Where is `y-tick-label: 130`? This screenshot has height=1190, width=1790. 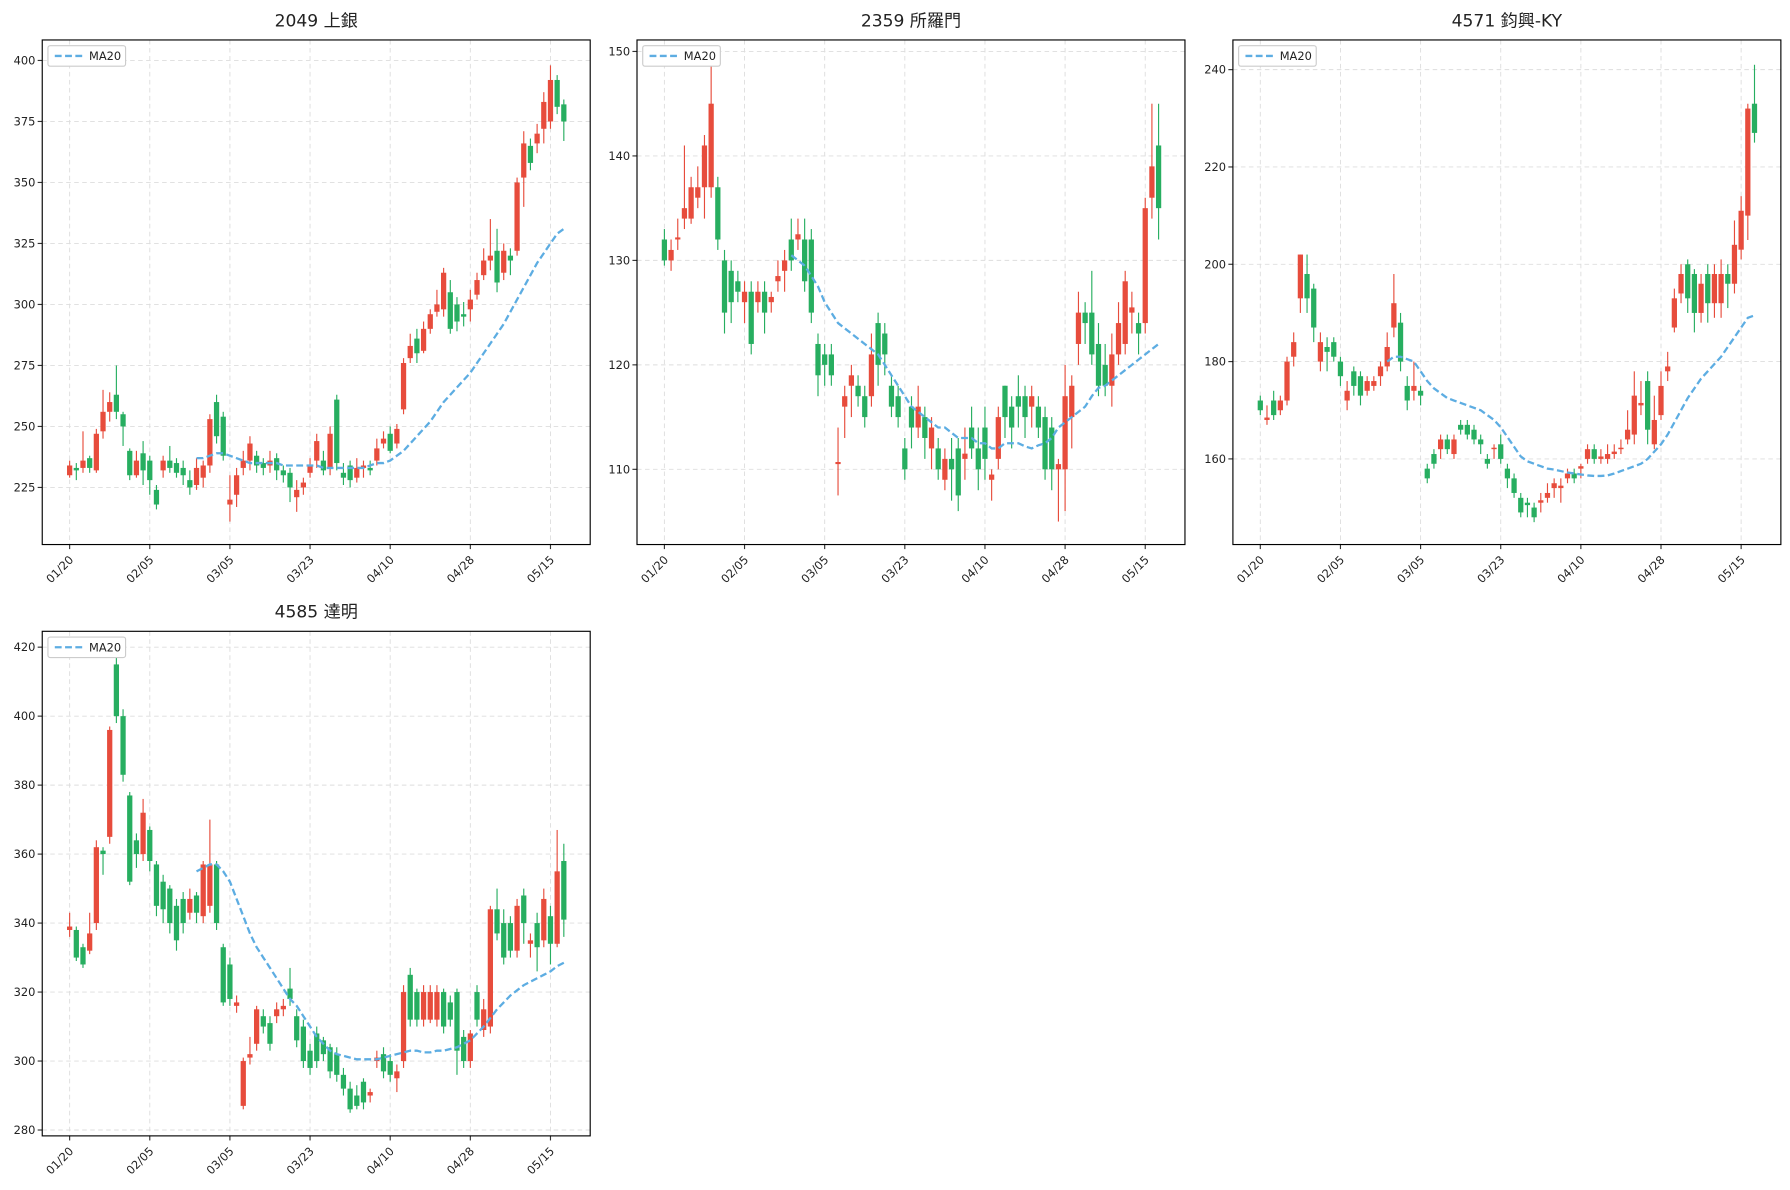
y-tick-label: 130 is located at coordinates (619, 260).